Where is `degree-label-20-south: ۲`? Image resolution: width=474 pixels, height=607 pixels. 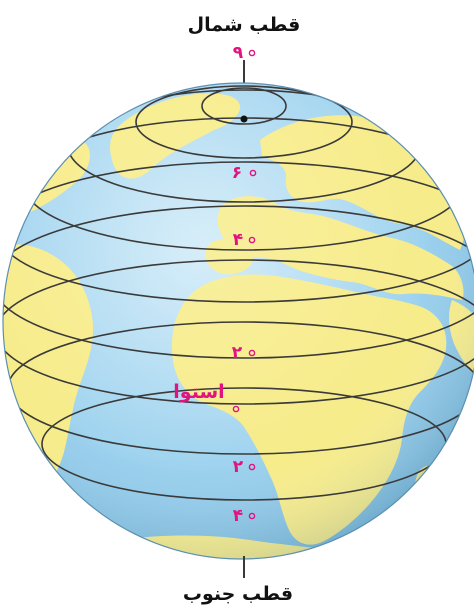
degree-label-20-south: ۲ is located at coordinates (244, 467).